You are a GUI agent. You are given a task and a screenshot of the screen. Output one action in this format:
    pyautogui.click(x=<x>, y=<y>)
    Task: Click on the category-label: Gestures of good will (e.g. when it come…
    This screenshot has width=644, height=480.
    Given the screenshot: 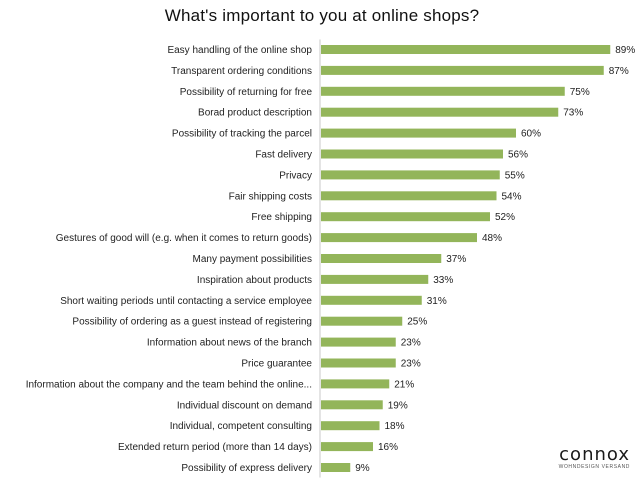 What is the action you would take?
    pyautogui.click(x=184, y=238)
    